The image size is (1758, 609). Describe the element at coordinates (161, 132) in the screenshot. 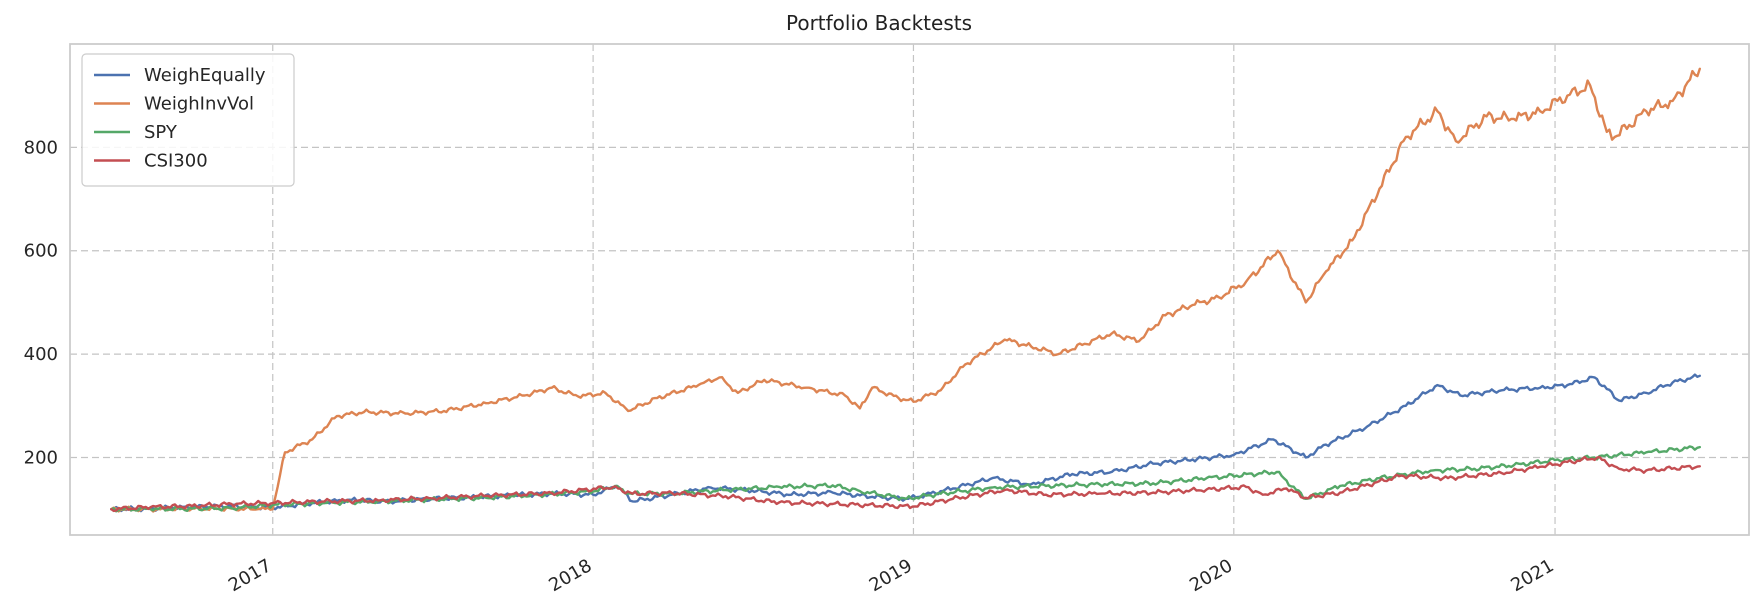

I see `legend-label: SPY` at that location.